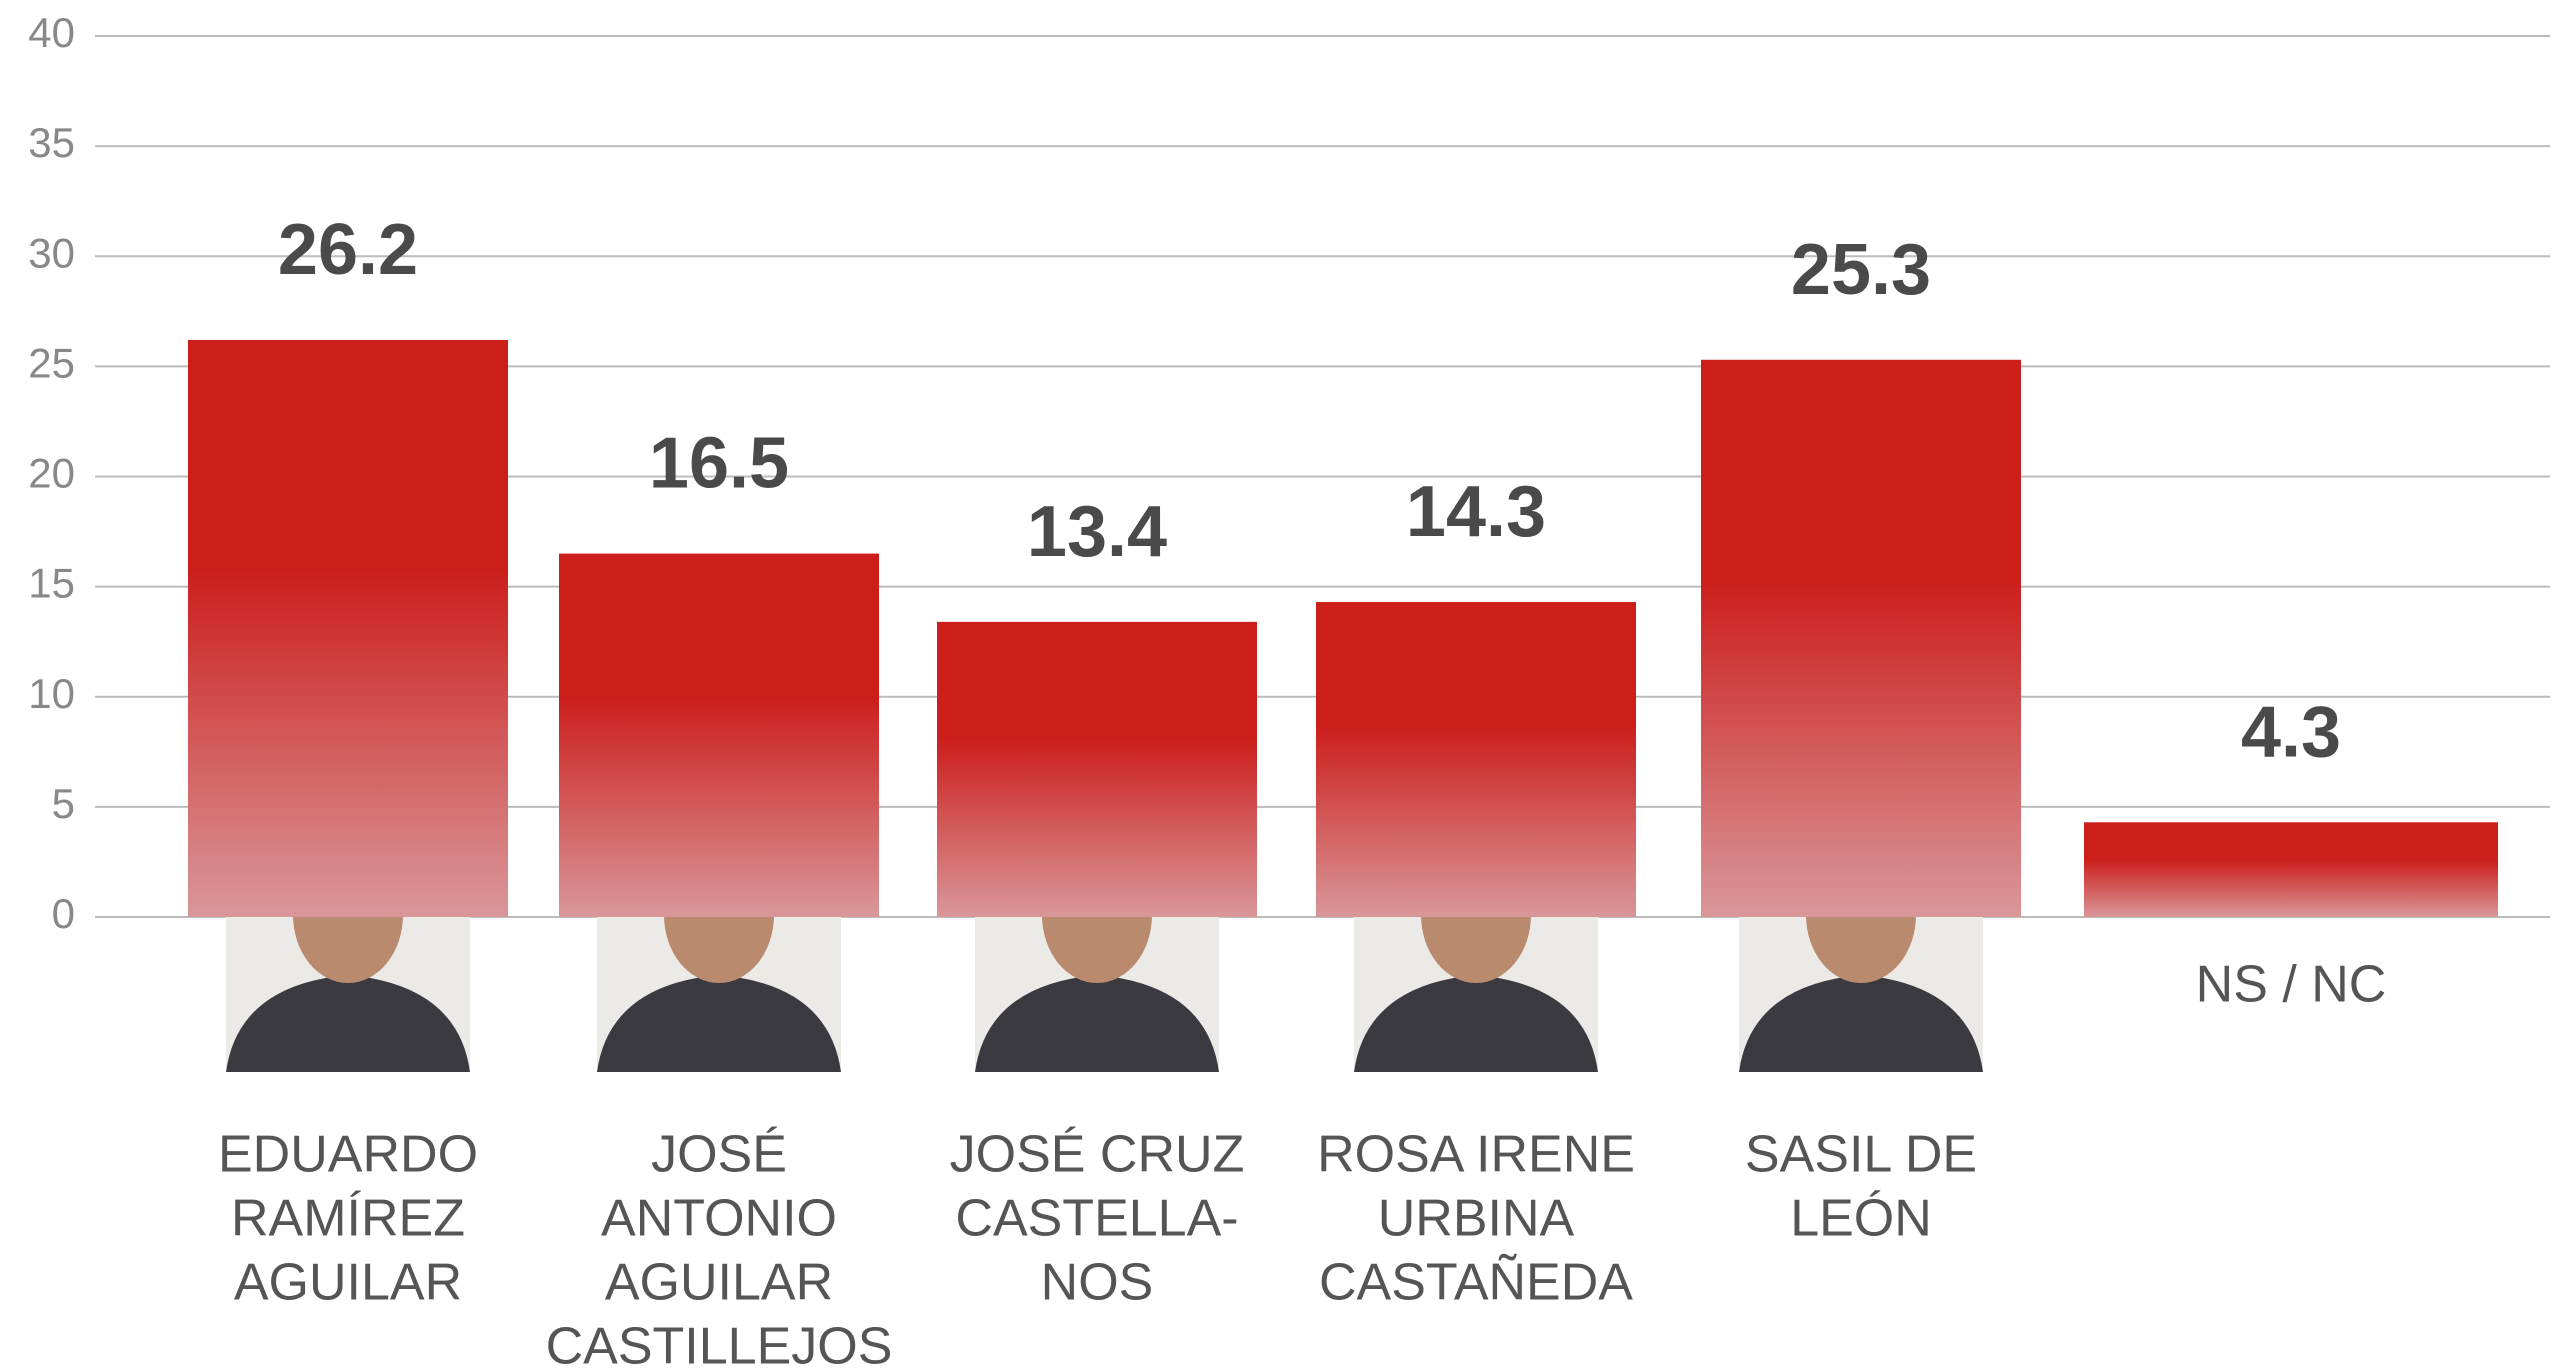 The width and height of the screenshot is (2563, 1371). What do you see at coordinates (348, 1155) in the screenshot?
I see `x-tick-label: EDUARDO` at bounding box center [348, 1155].